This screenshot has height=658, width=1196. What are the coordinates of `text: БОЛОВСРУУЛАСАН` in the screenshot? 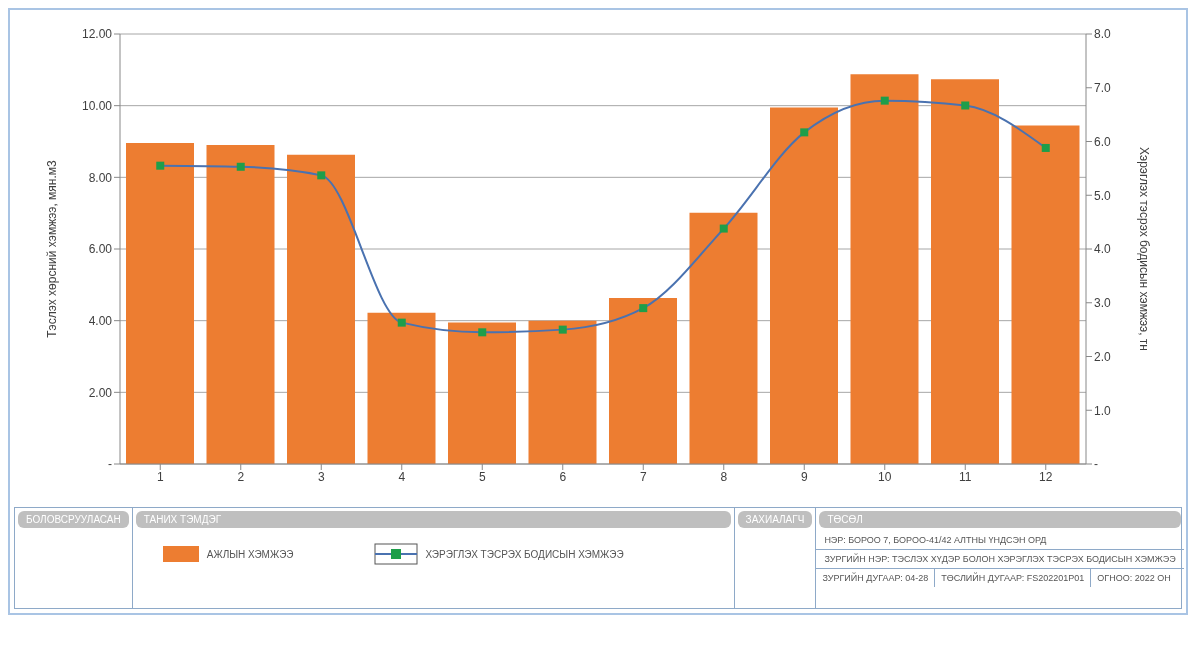 It's located at (73, 519).